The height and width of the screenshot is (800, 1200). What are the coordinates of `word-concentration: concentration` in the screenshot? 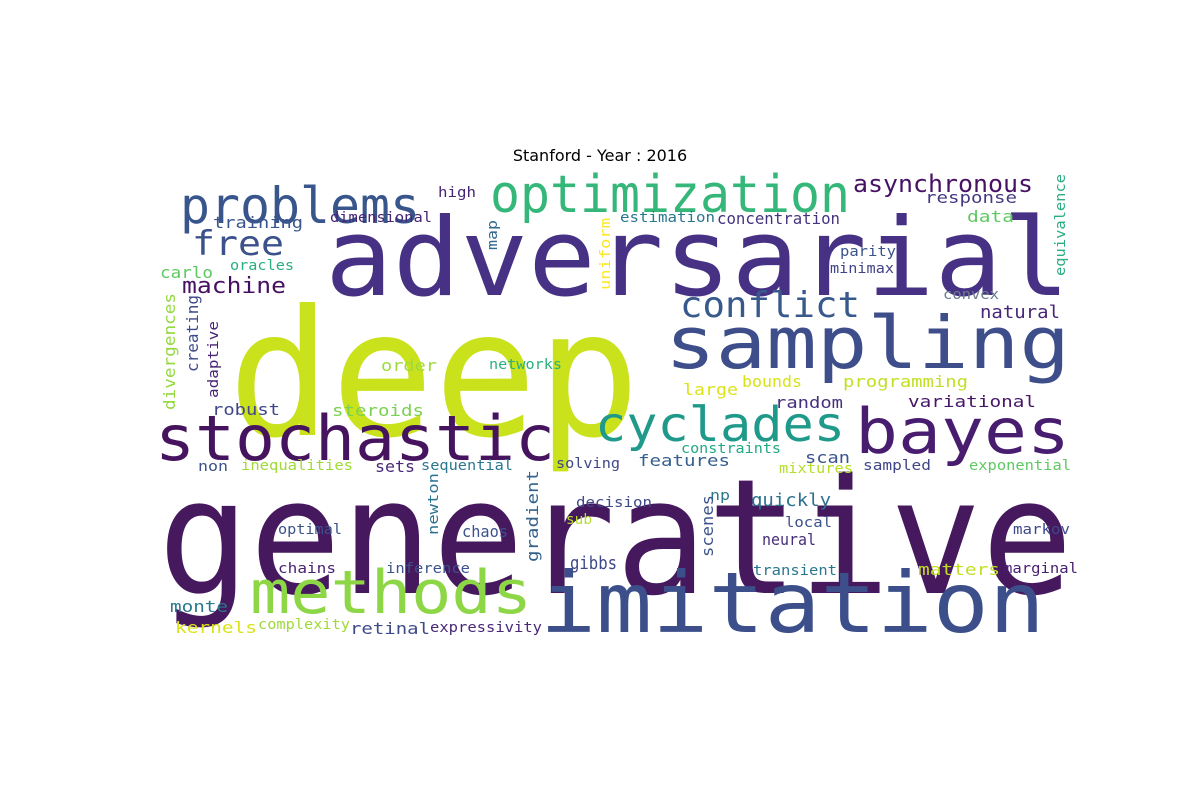 It's located at (778, 218).